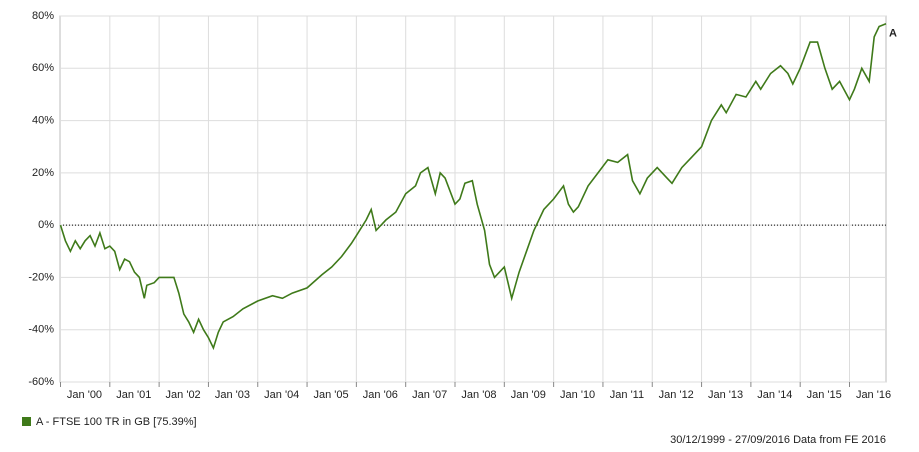 This screenshot has width=919, height=452. What do you see at coordinates (84, 395) in the screenshot?
I see `x-tick-label: Jan '00` at bounding box center [84, 395].